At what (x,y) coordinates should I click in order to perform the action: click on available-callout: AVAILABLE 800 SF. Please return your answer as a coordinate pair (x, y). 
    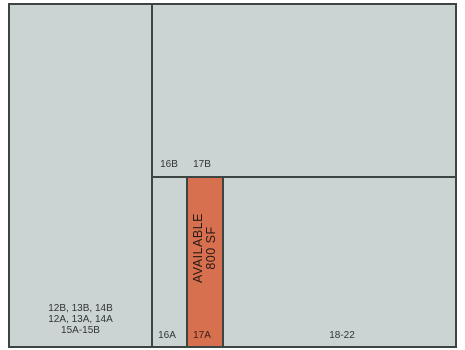
    Looking at the image, I should click on (204, 248).